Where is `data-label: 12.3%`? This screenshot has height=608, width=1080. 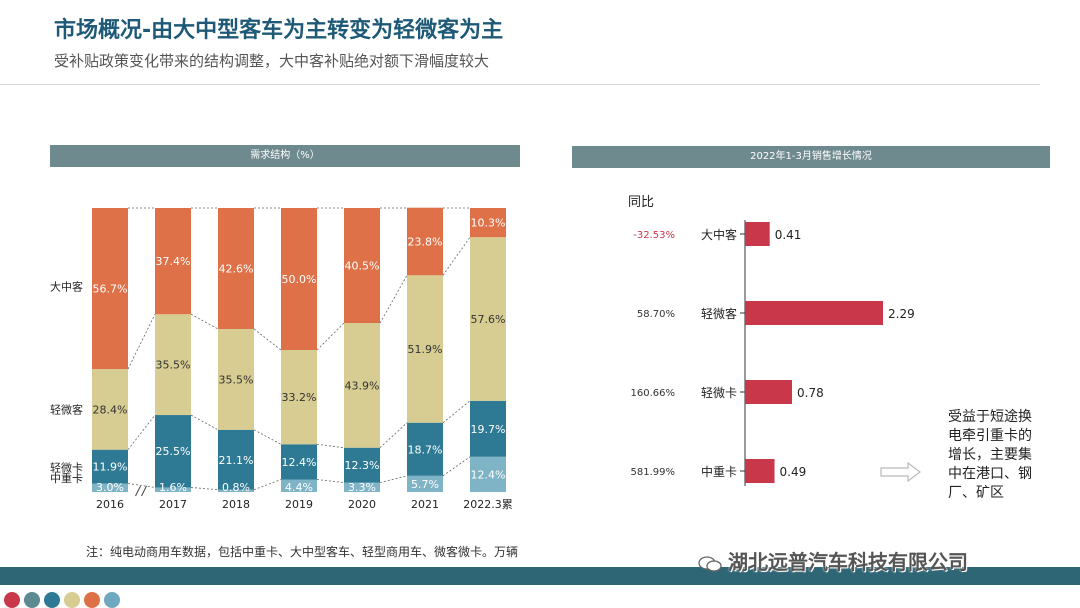
data-label: 12.3% is located at coordinates (362, 465).